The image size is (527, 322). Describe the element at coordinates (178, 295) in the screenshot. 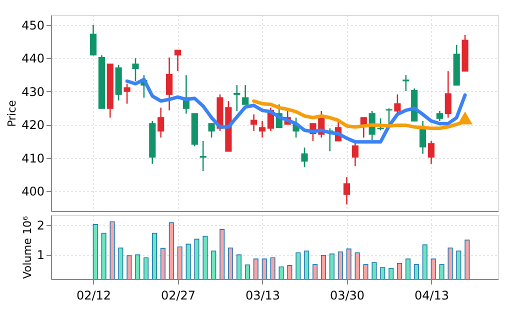

I see `x-tick-label: 02/27` at that location.